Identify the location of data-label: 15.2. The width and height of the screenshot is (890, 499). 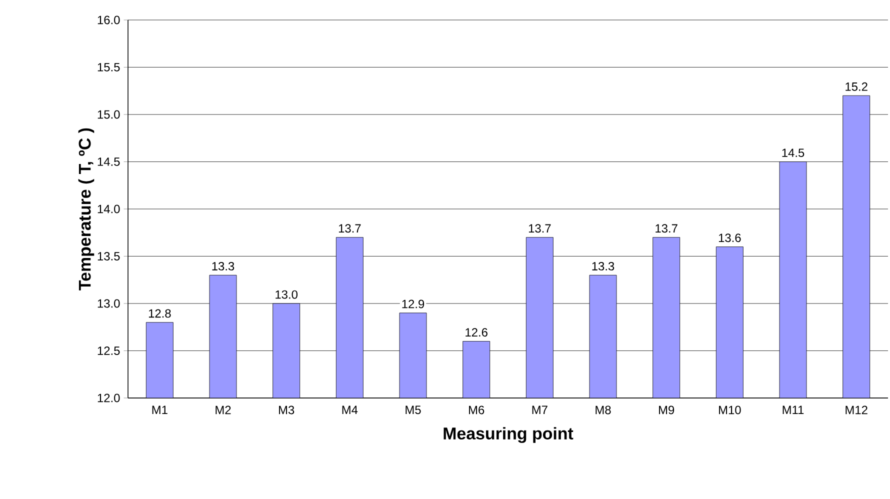
(857, 86).